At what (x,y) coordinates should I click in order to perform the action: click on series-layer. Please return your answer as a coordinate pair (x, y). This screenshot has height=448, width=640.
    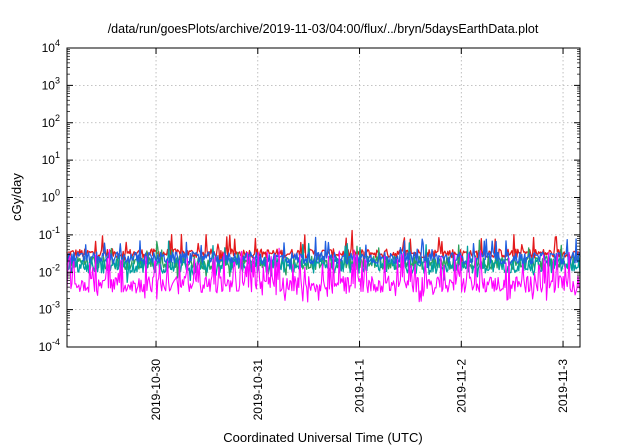
    Looking at the image, I should click on (323, 266).